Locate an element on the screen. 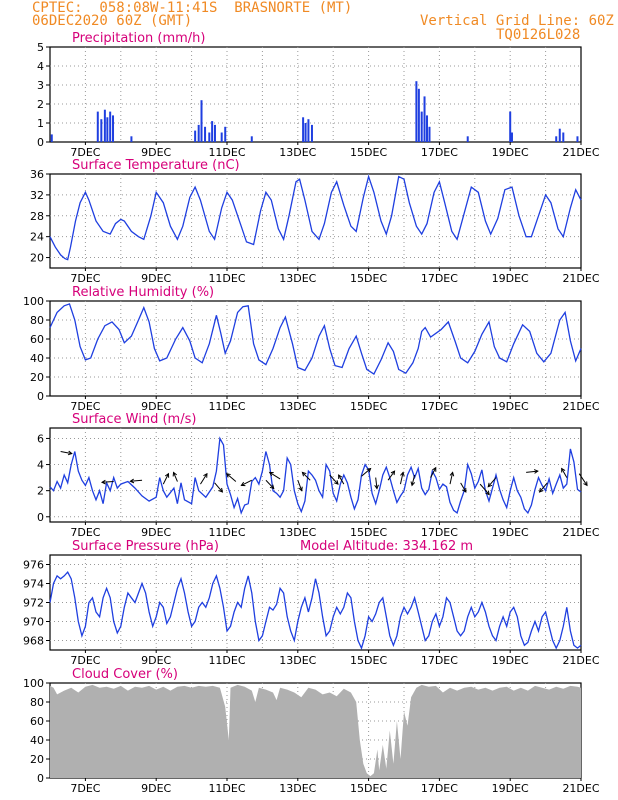 The image size is (618, 800). pressure-xtick-label: 7DEC is located at coordinates (85, 660).